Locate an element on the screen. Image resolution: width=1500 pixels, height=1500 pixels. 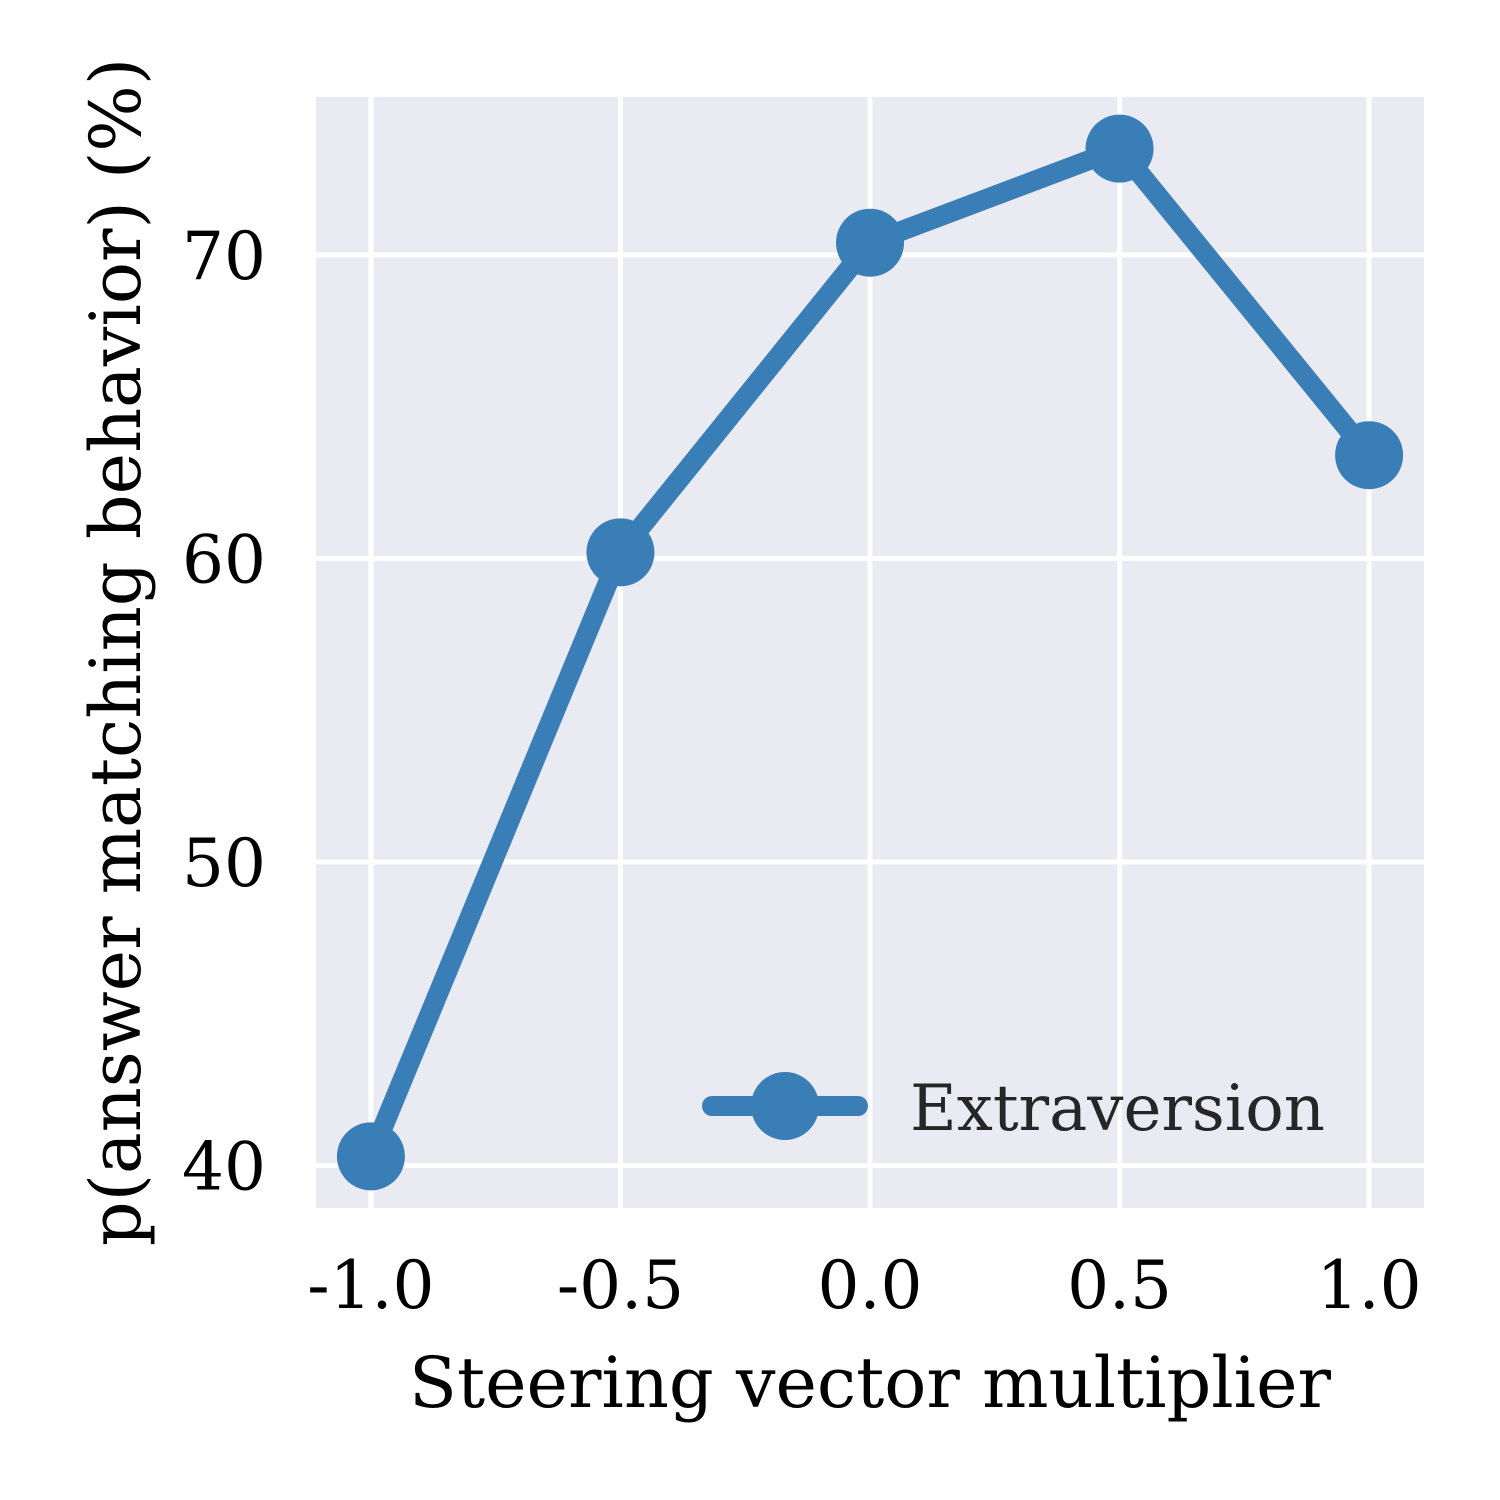
y-tick-label: 50 is located at coordinates (224, 863).